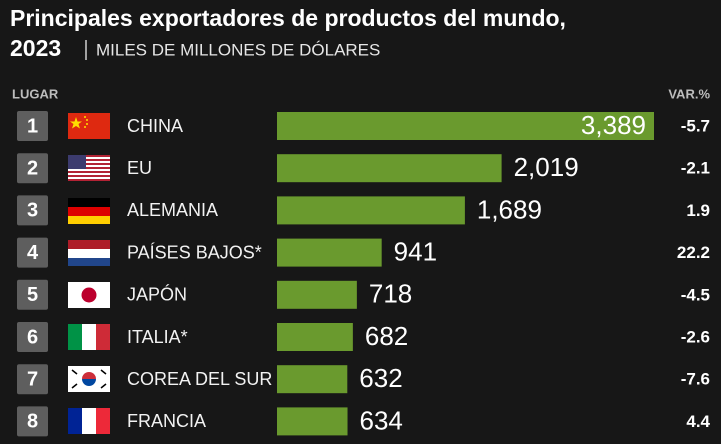  What do you see at coordinates (386, 336) in the screenshot?
I see `value-label: 682` at bounding box center [386, 336].